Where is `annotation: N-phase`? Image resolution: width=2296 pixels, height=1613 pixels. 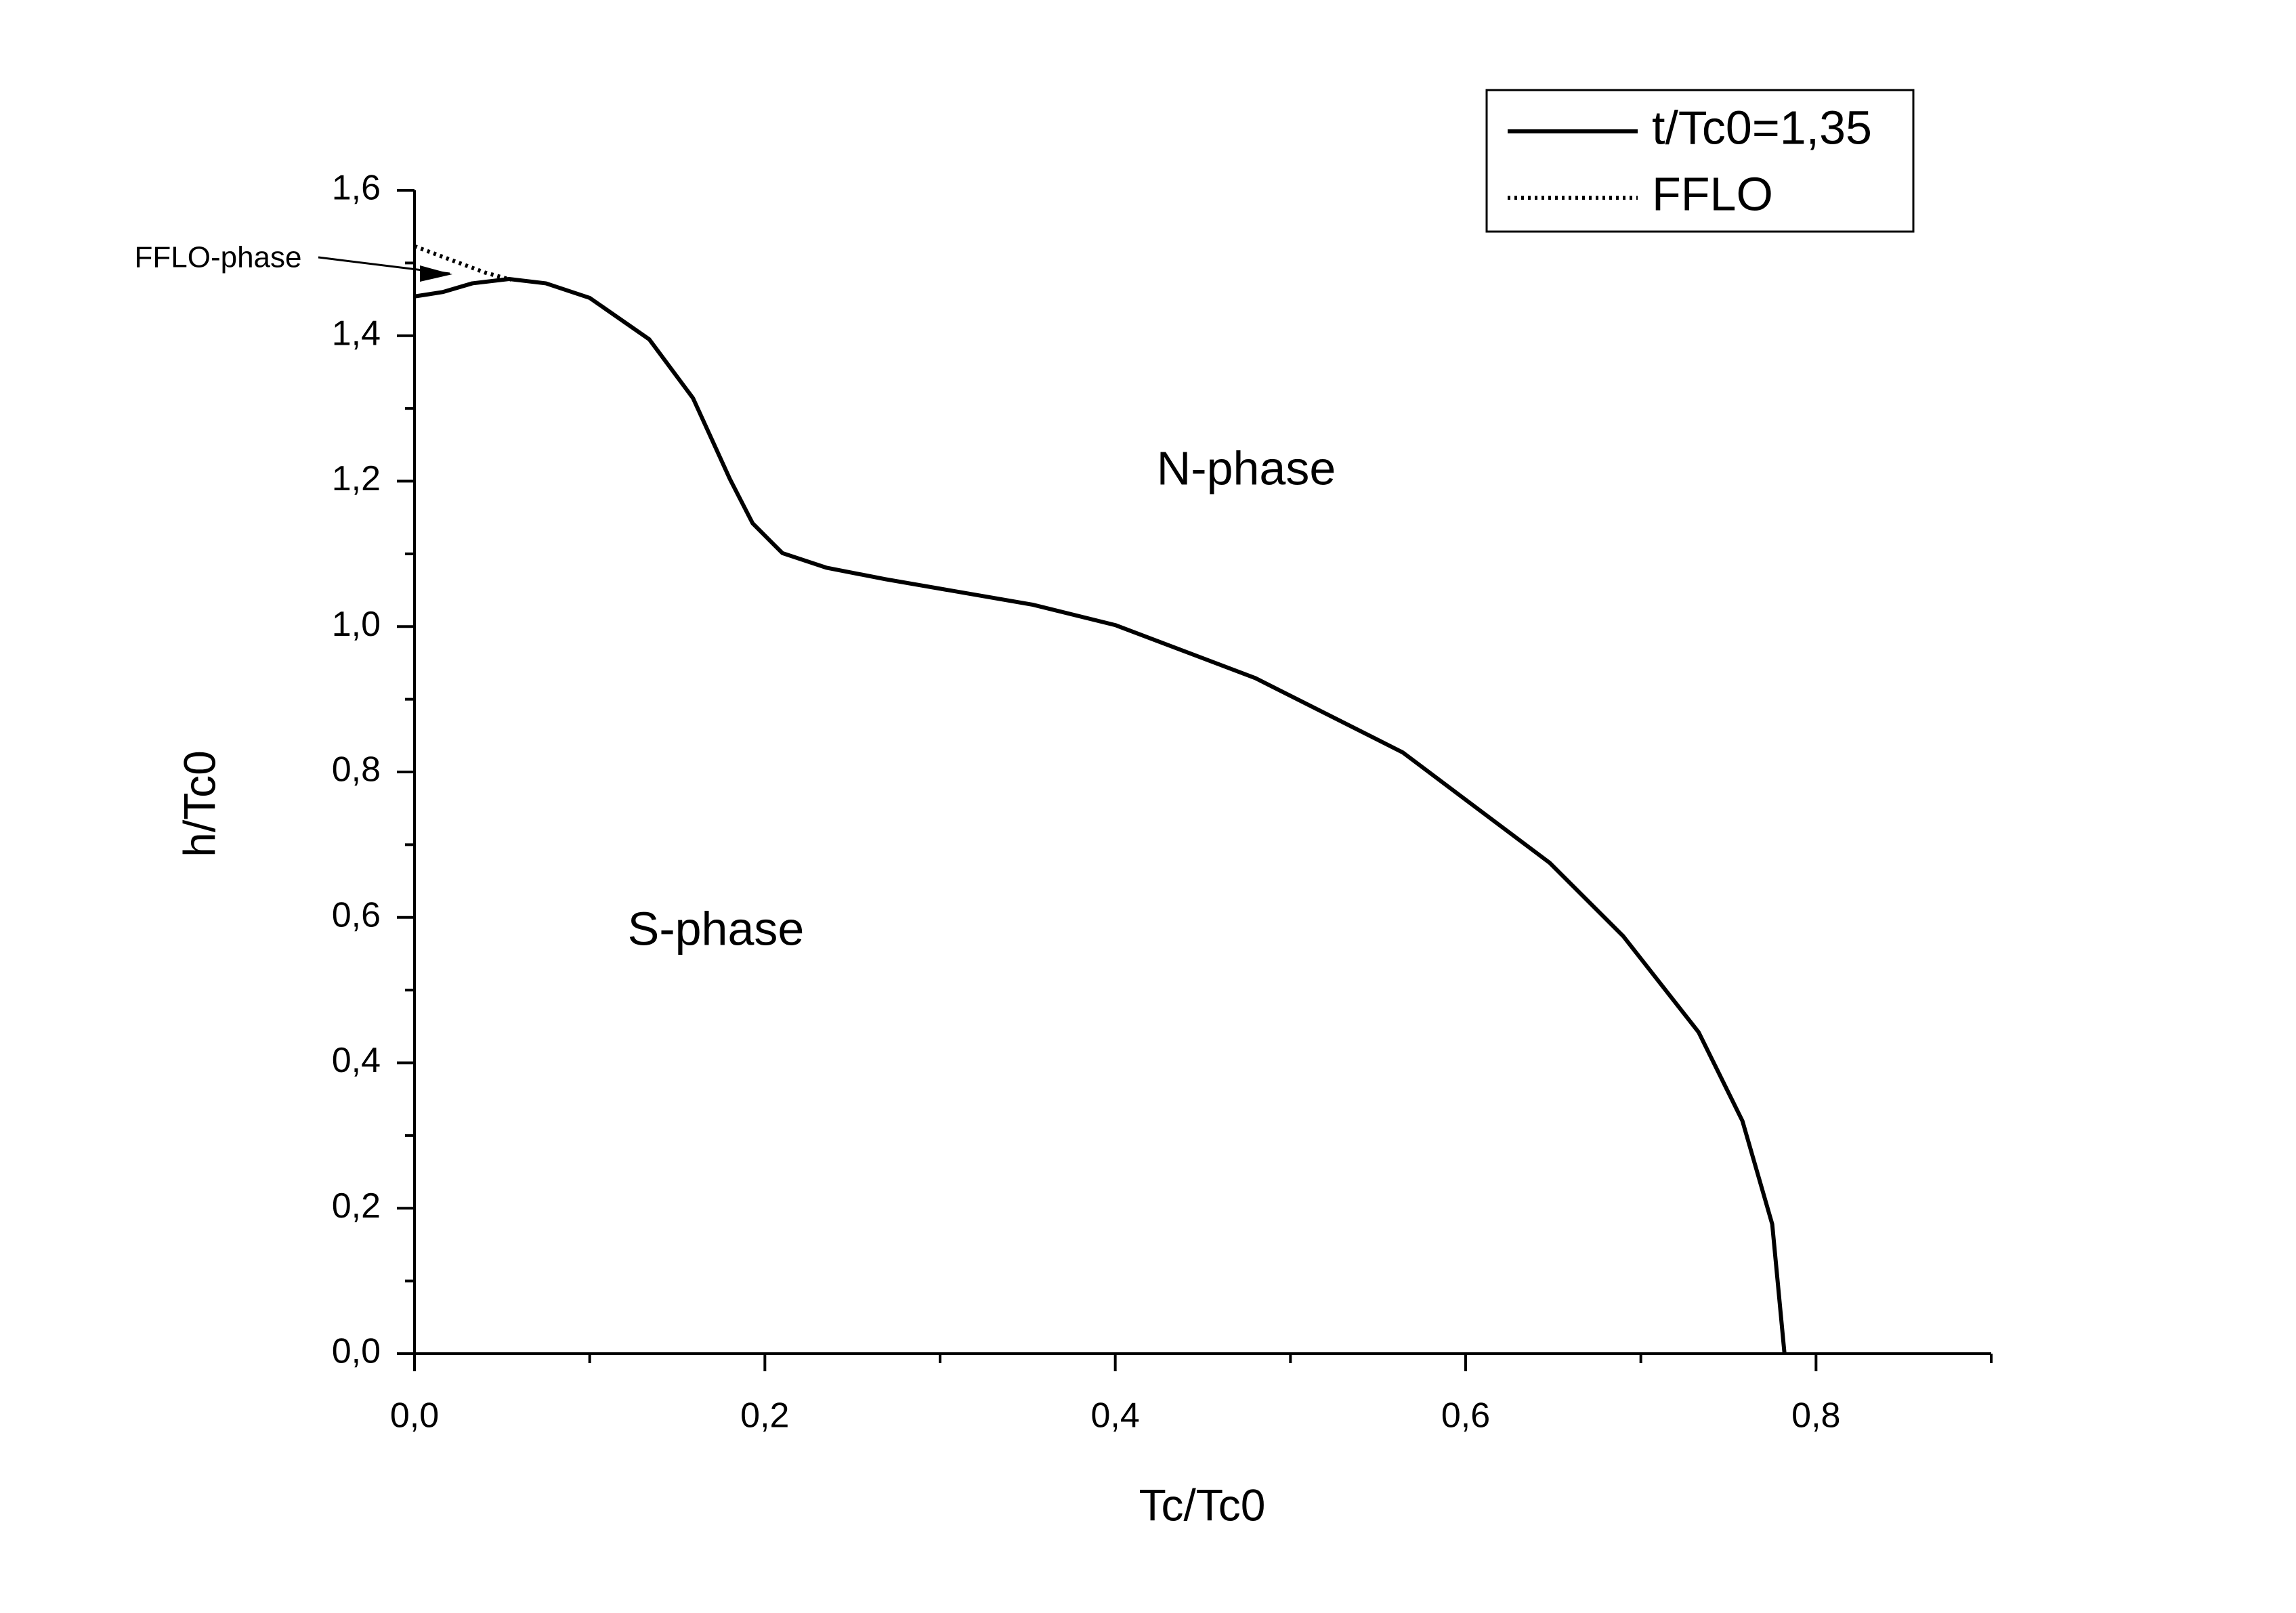 annotation: N-phase is located at coordinates (1246, 468).